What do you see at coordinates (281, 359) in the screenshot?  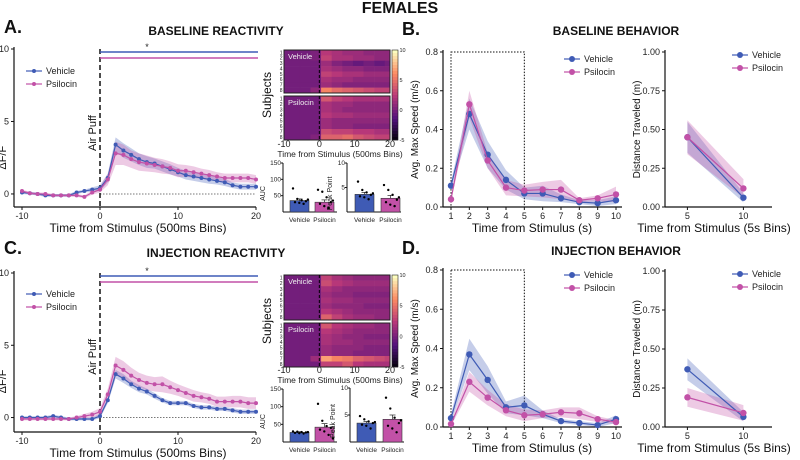 I see `row-label: 7` at bounding box center [281, 359].